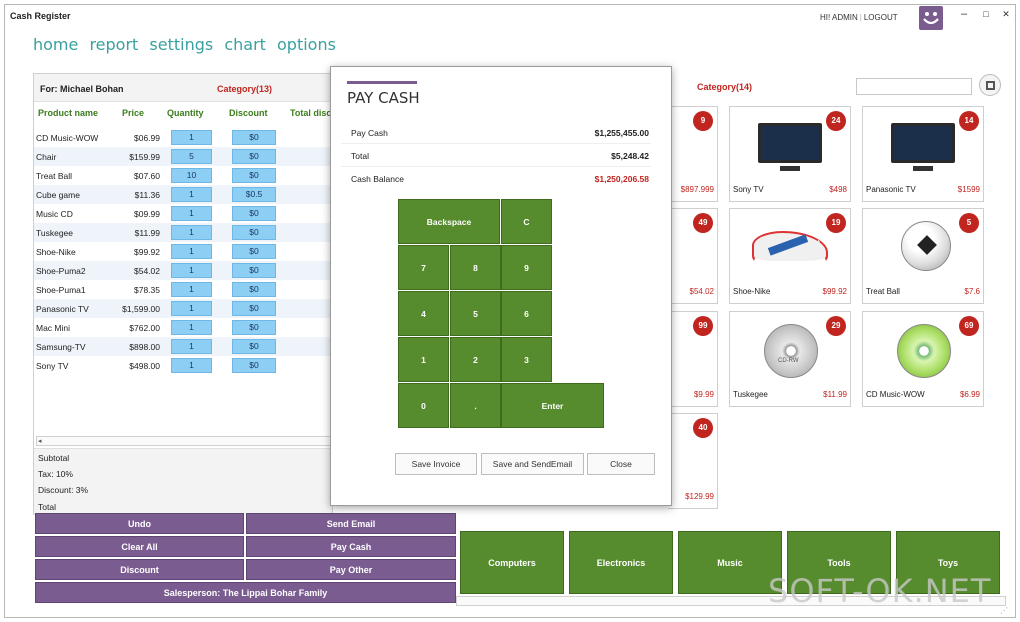 The width and height of the screenshot is (1020, 622). What do you see at coordinates (725, 87) in the screenshot?
I see `product-category: Category(14)` at bounding box center [725, 87].